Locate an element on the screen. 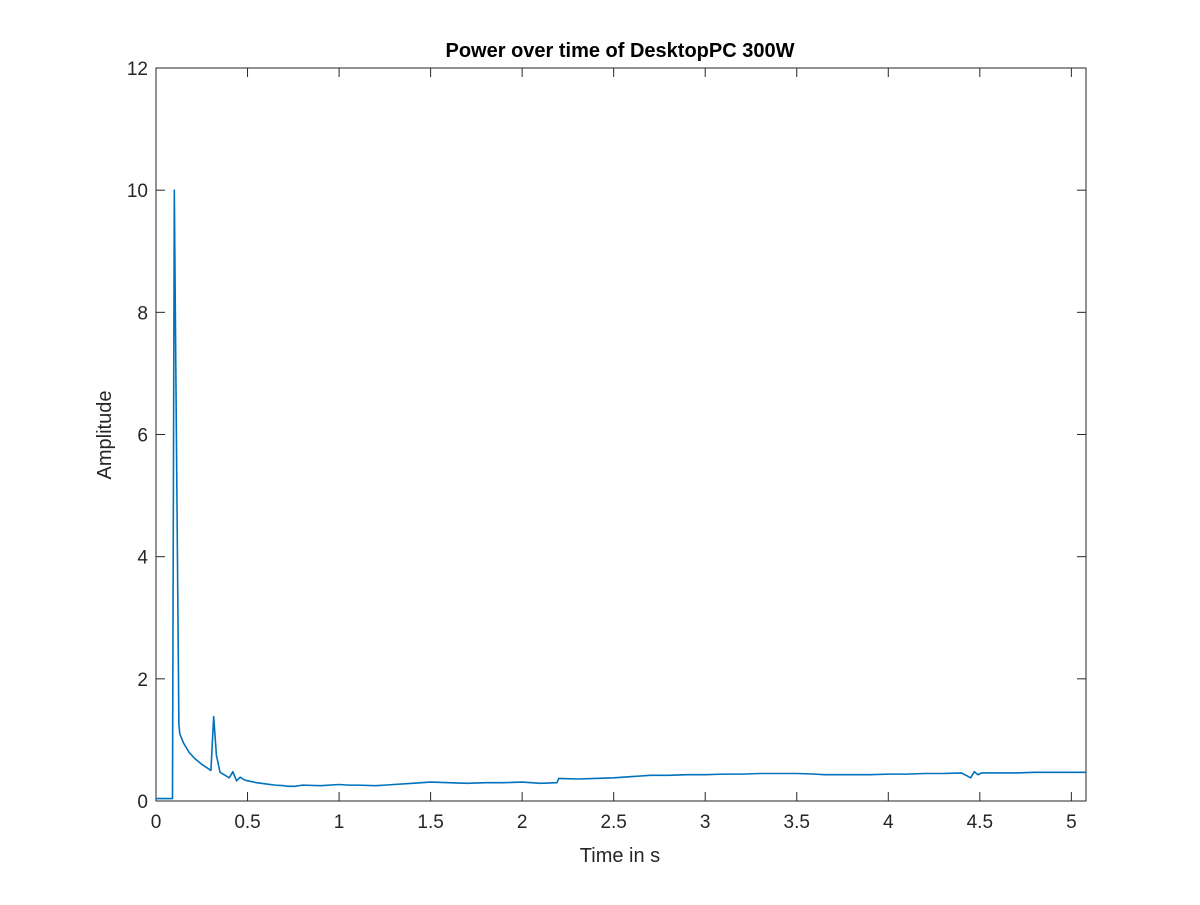 The image size is (1200, 905). x-tick-label: 5 is located at coordinates (1071, 822).